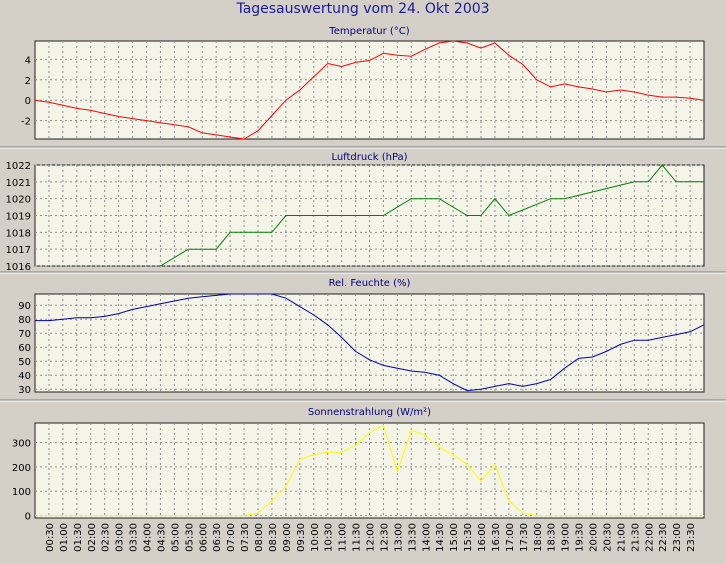  I want to click on x-tick-label: 10:30, so click(329, 537).